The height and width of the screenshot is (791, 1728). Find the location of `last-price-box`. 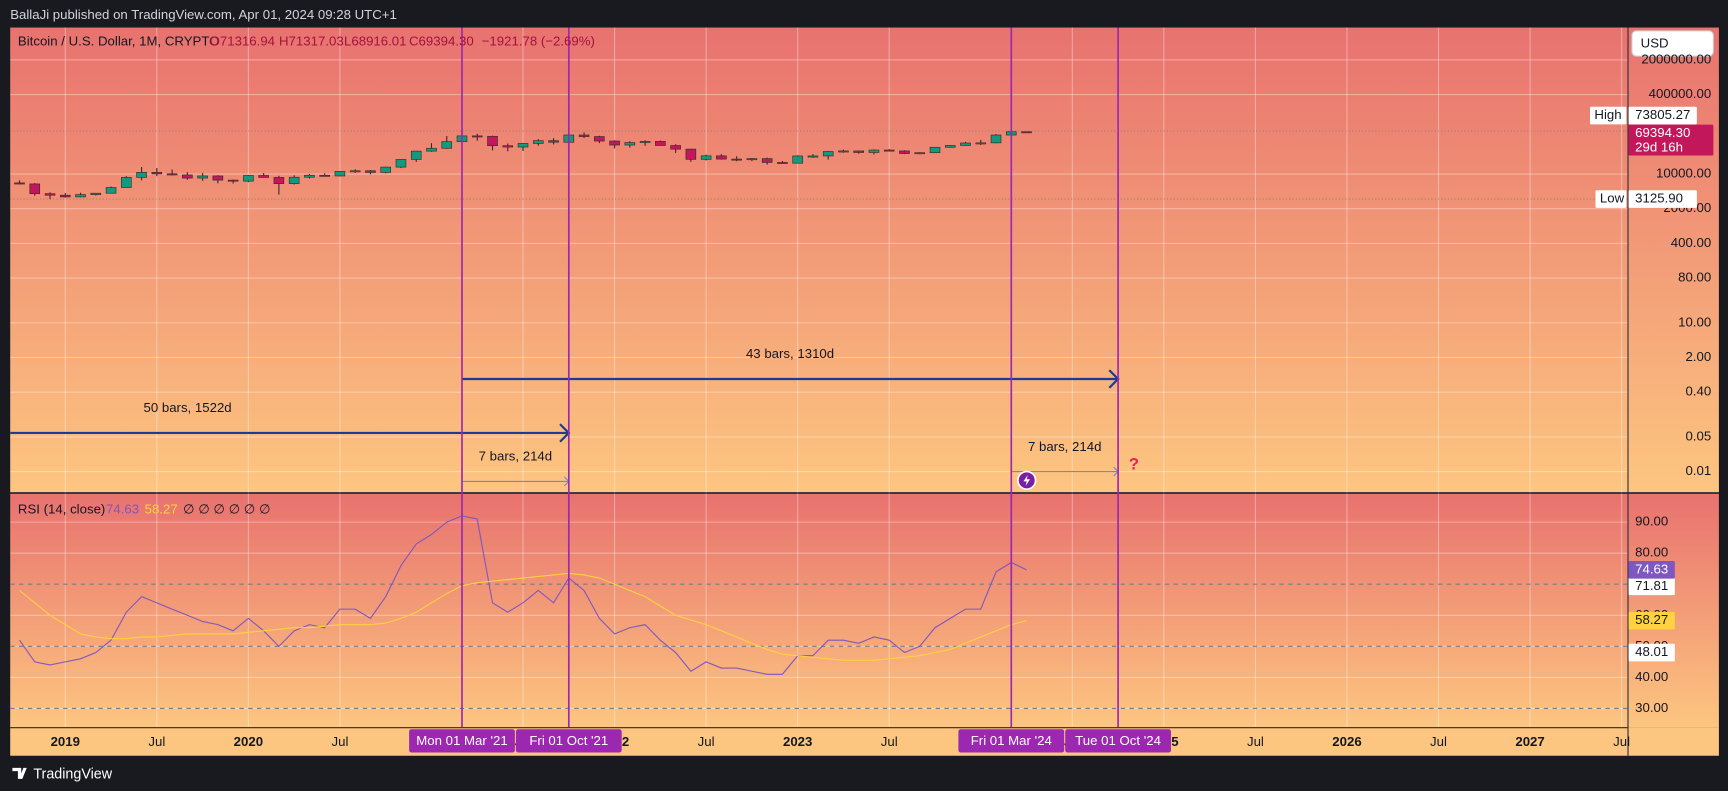

last-price-box is located at coordinates (1671, 140).